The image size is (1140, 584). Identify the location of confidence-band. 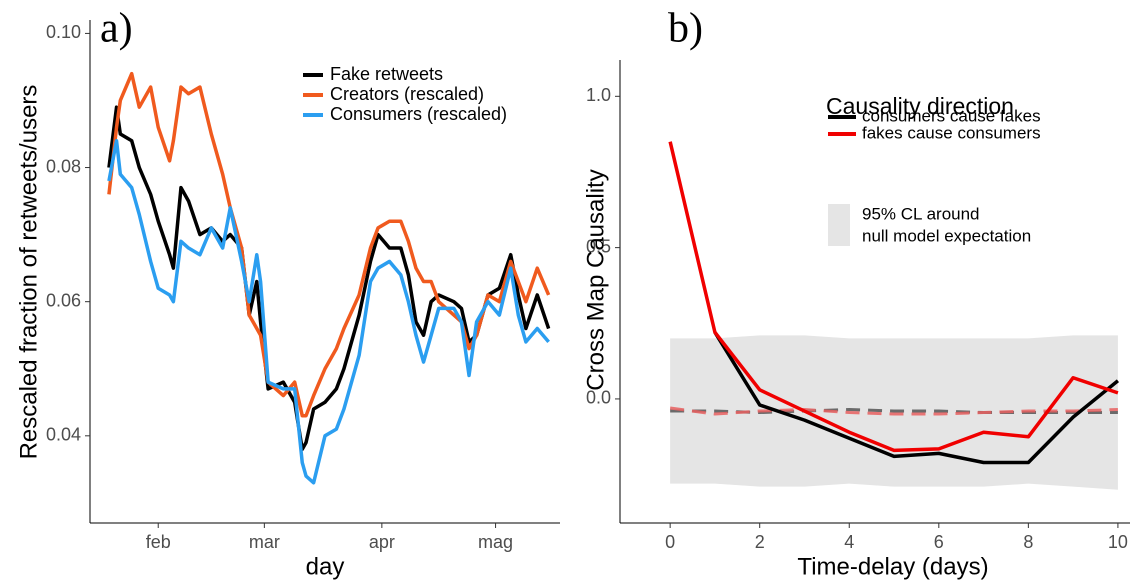
(894, 412).